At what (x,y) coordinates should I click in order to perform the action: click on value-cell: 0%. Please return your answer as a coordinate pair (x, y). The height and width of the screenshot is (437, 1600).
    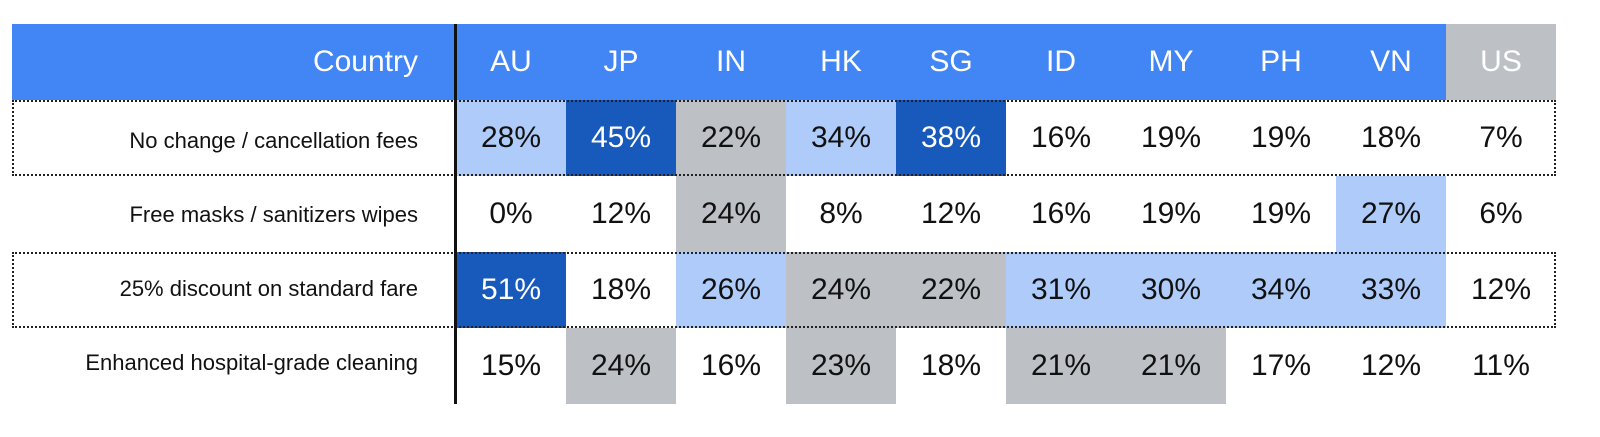
    Looking at the image, I should click on (511, 214).